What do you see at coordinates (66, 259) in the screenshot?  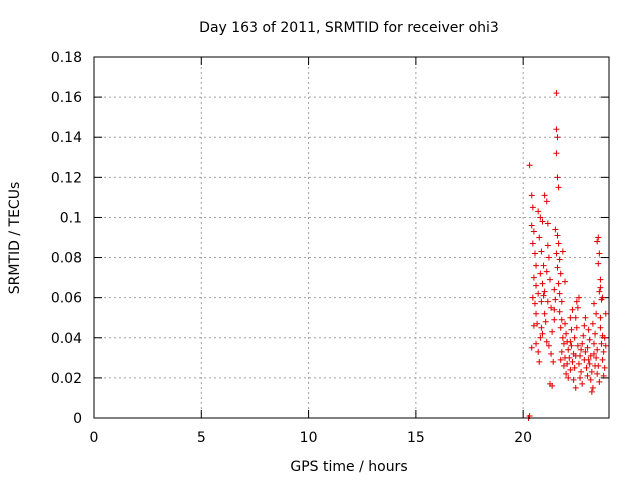 I see `y-tick-label: 0.08` at bounding box center [66, 259].